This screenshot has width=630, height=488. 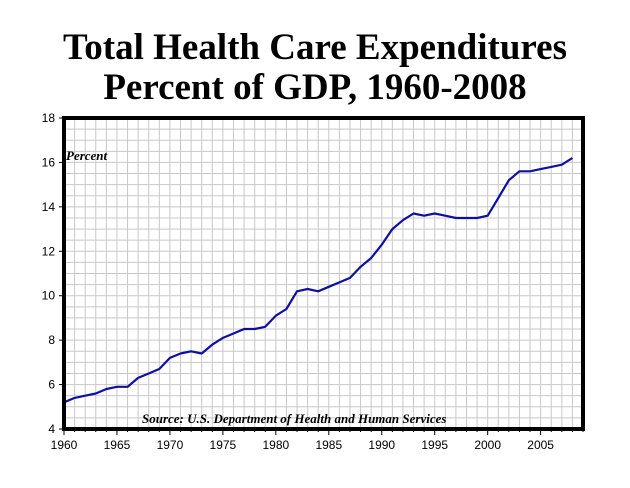 What do you see at coordinates (49, 296) in the screenshot?
I see `y-tick-label: 10` at bounding box center [49, 296].